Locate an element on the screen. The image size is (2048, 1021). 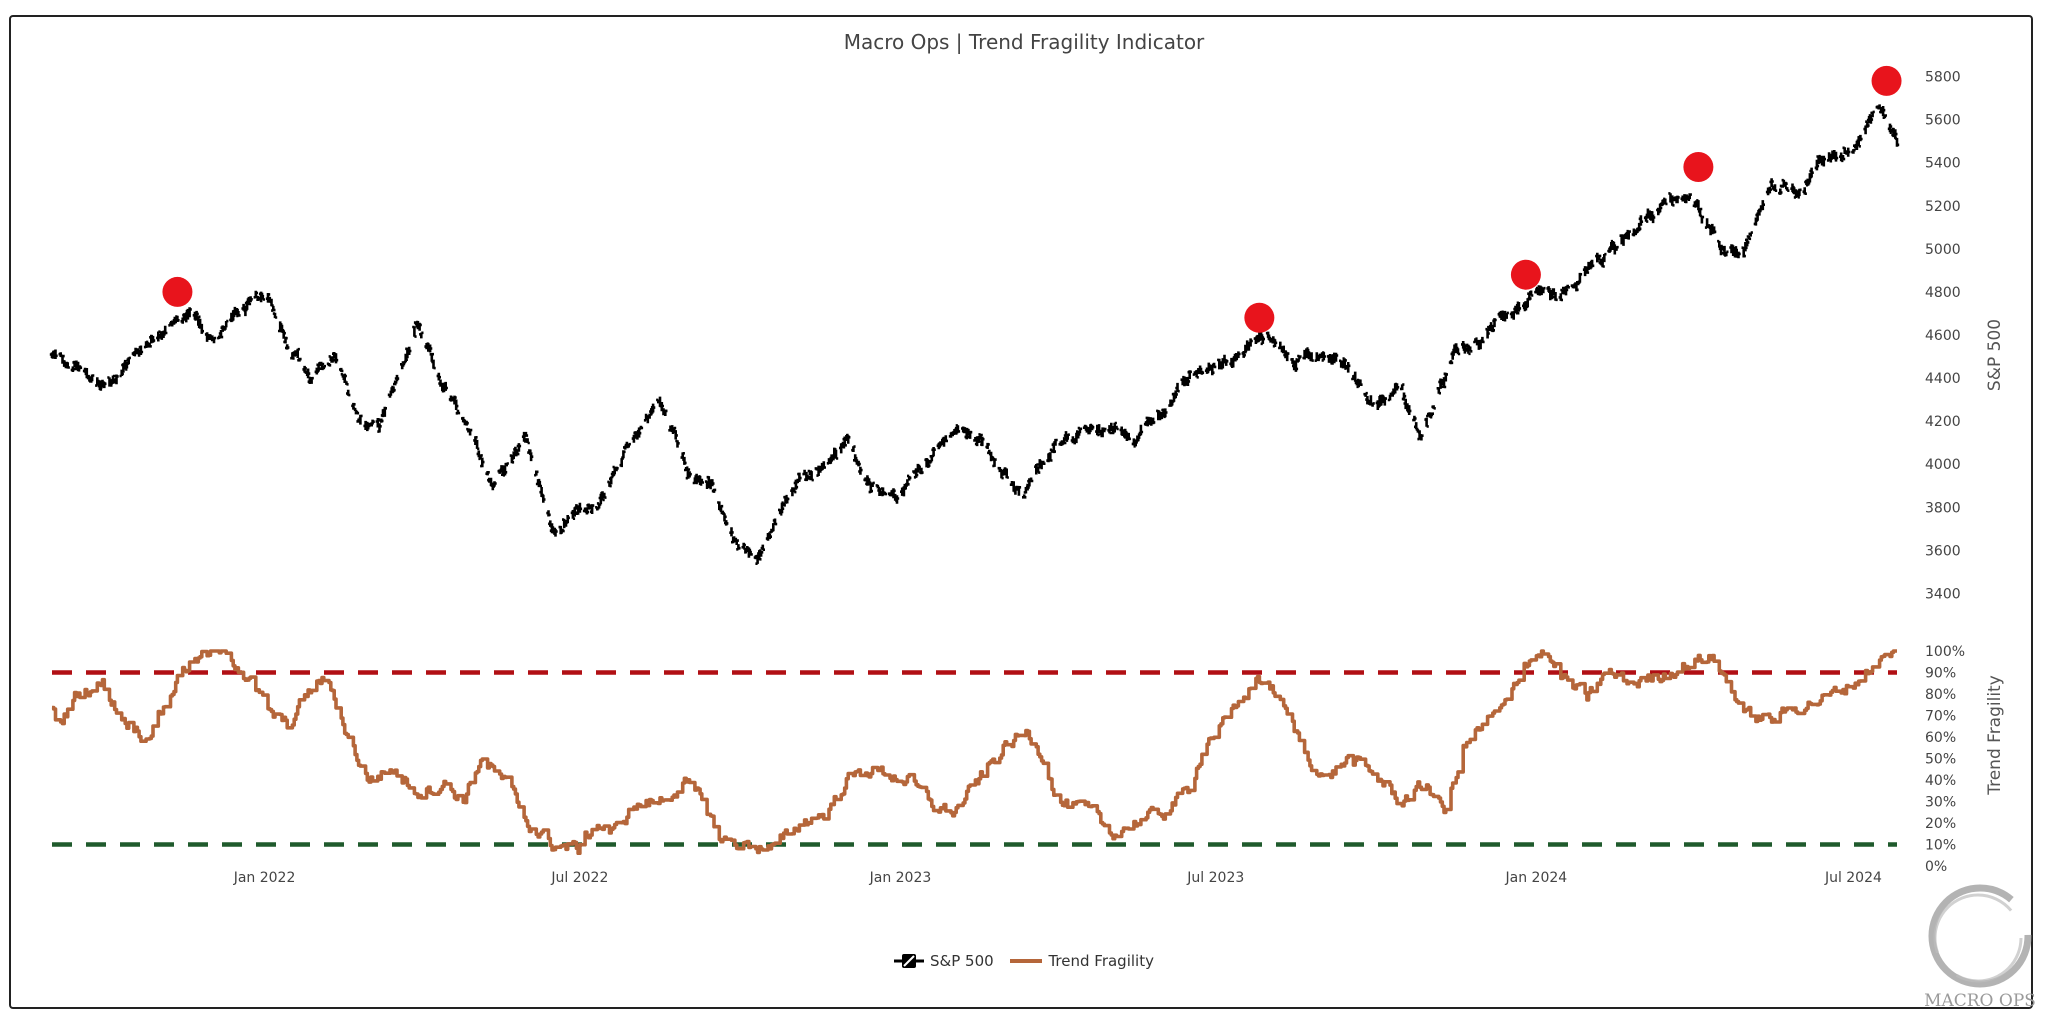
line-swatch-icon is located at coordinates (1026, 961).